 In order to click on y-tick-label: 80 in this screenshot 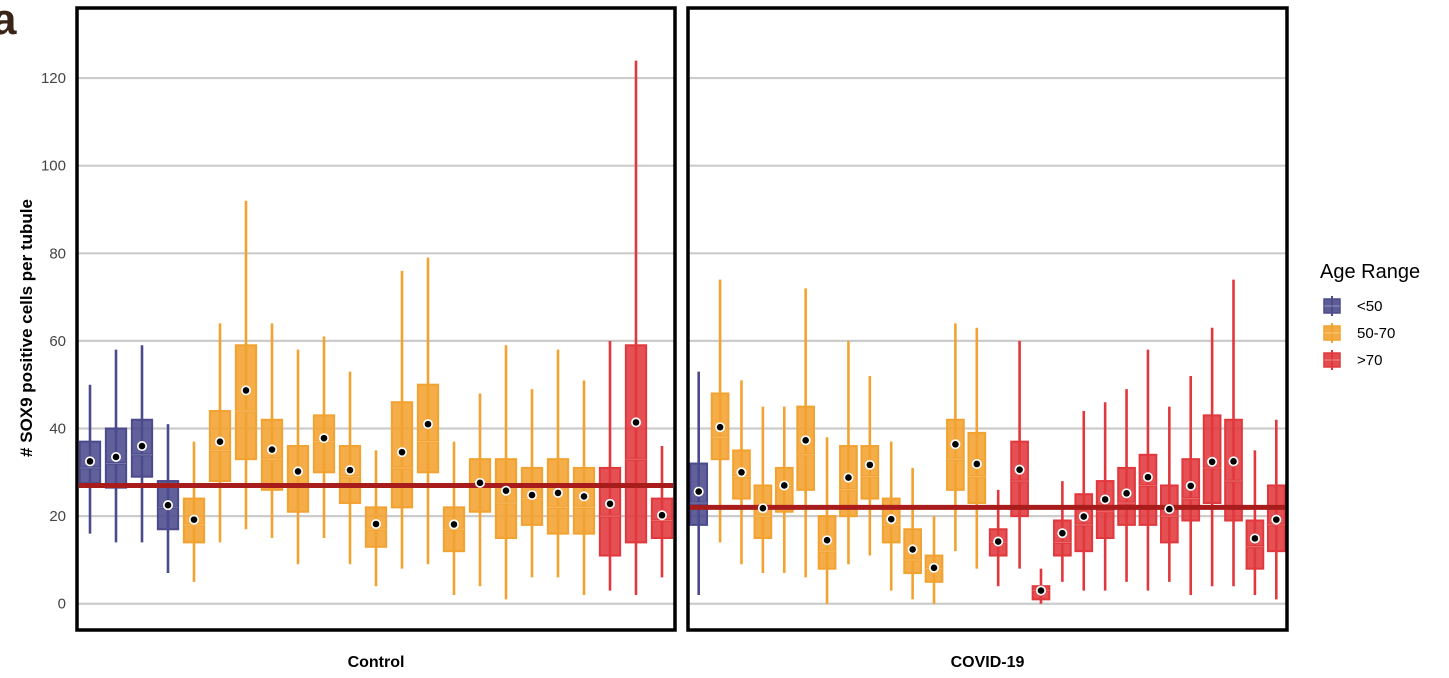, I will do `click(57, 253)`.